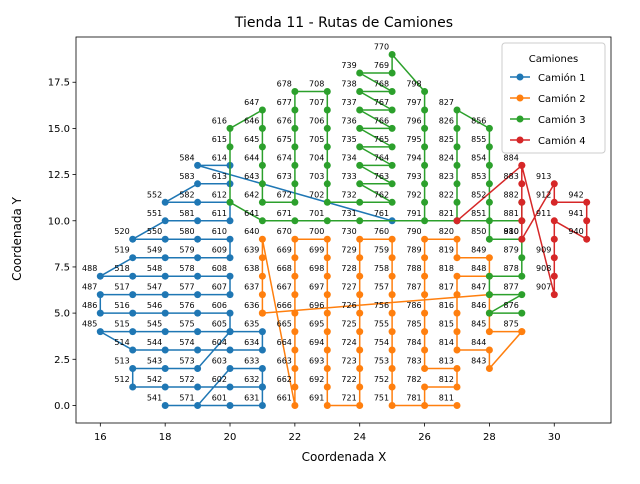 Image resolution: width=640 pixels, height=484 pixels. Describe the element at coordinates (186, 176) in the screenshot. I see `data-label: 583` at that location.